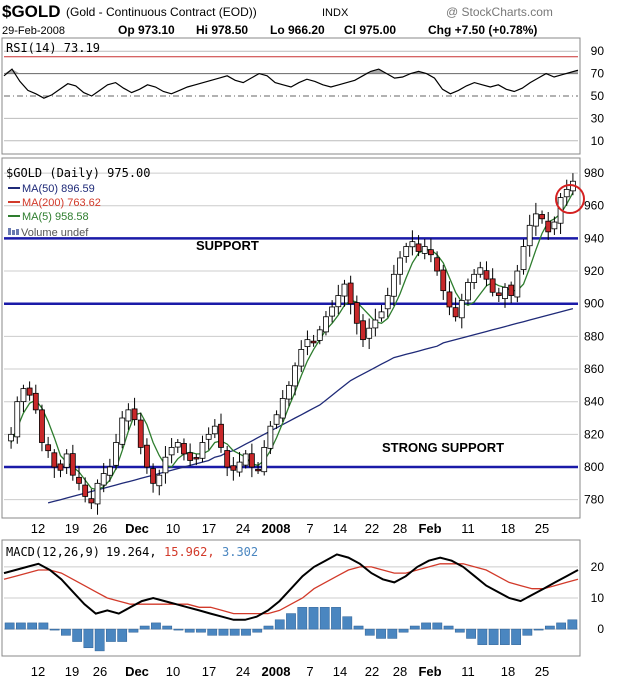 This screenshot has width=620, height=683. I want to click on x-tick-label: 18, so click(508, 528).